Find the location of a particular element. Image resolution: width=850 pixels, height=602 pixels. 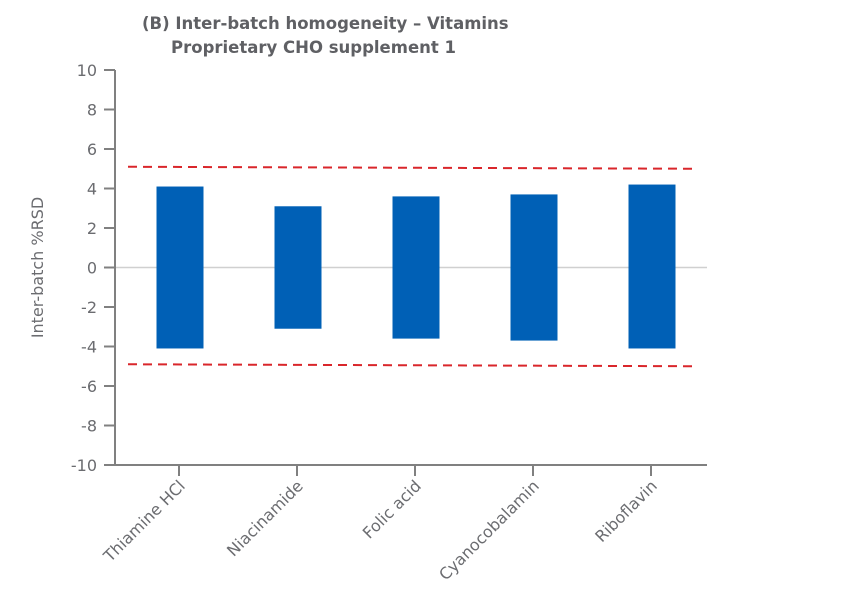

y-tick-label: 4 is located at coordinates (92, 189).